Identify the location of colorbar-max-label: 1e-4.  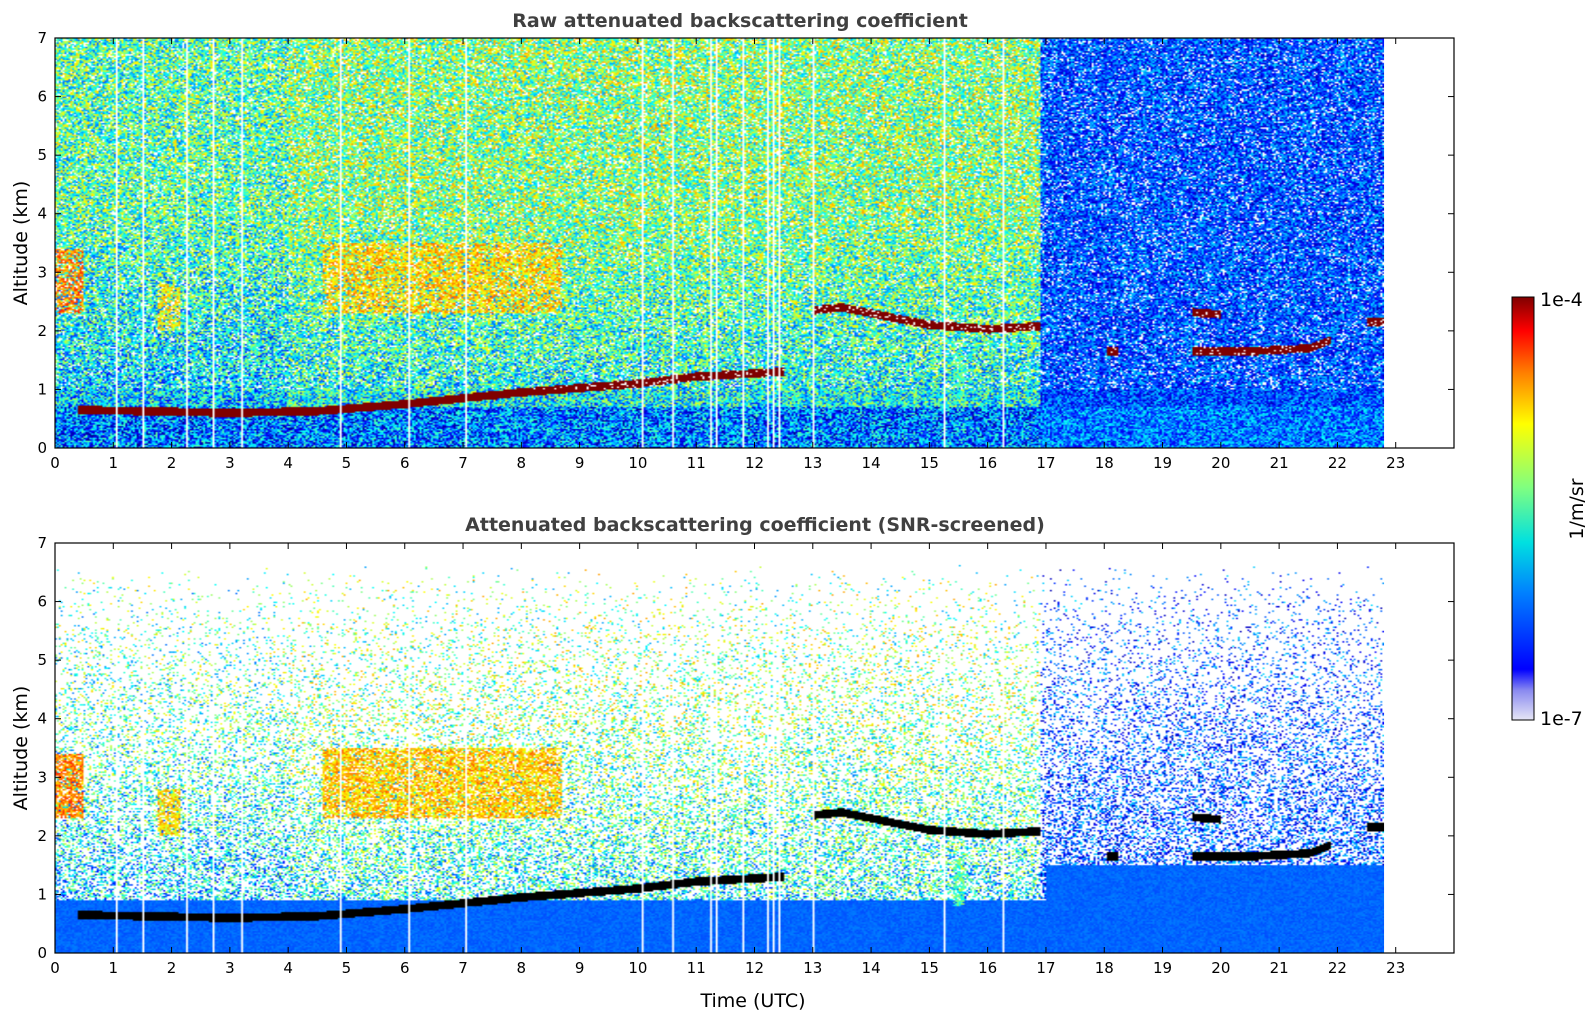
(1561, 300).